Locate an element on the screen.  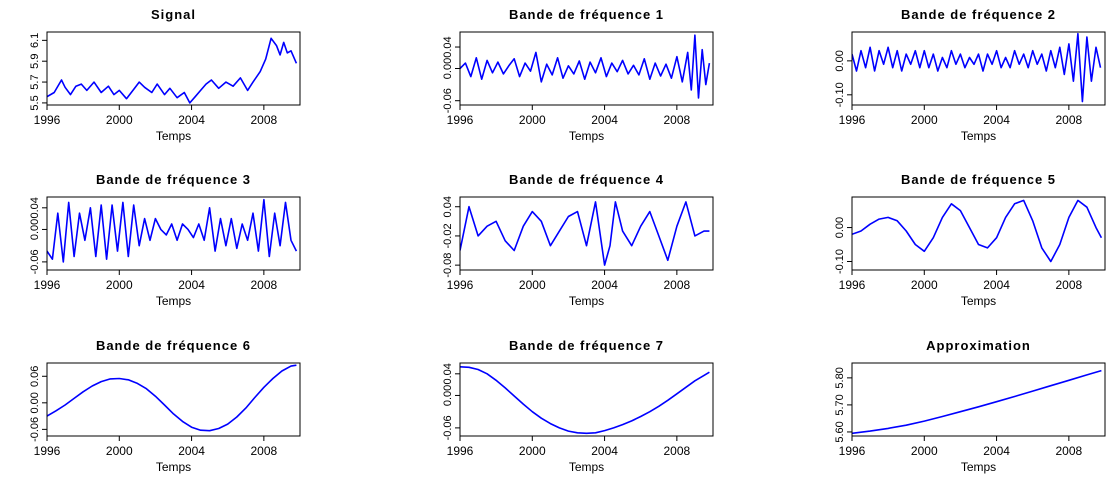
chart-title: Signal is located at coordinates (173, 14).